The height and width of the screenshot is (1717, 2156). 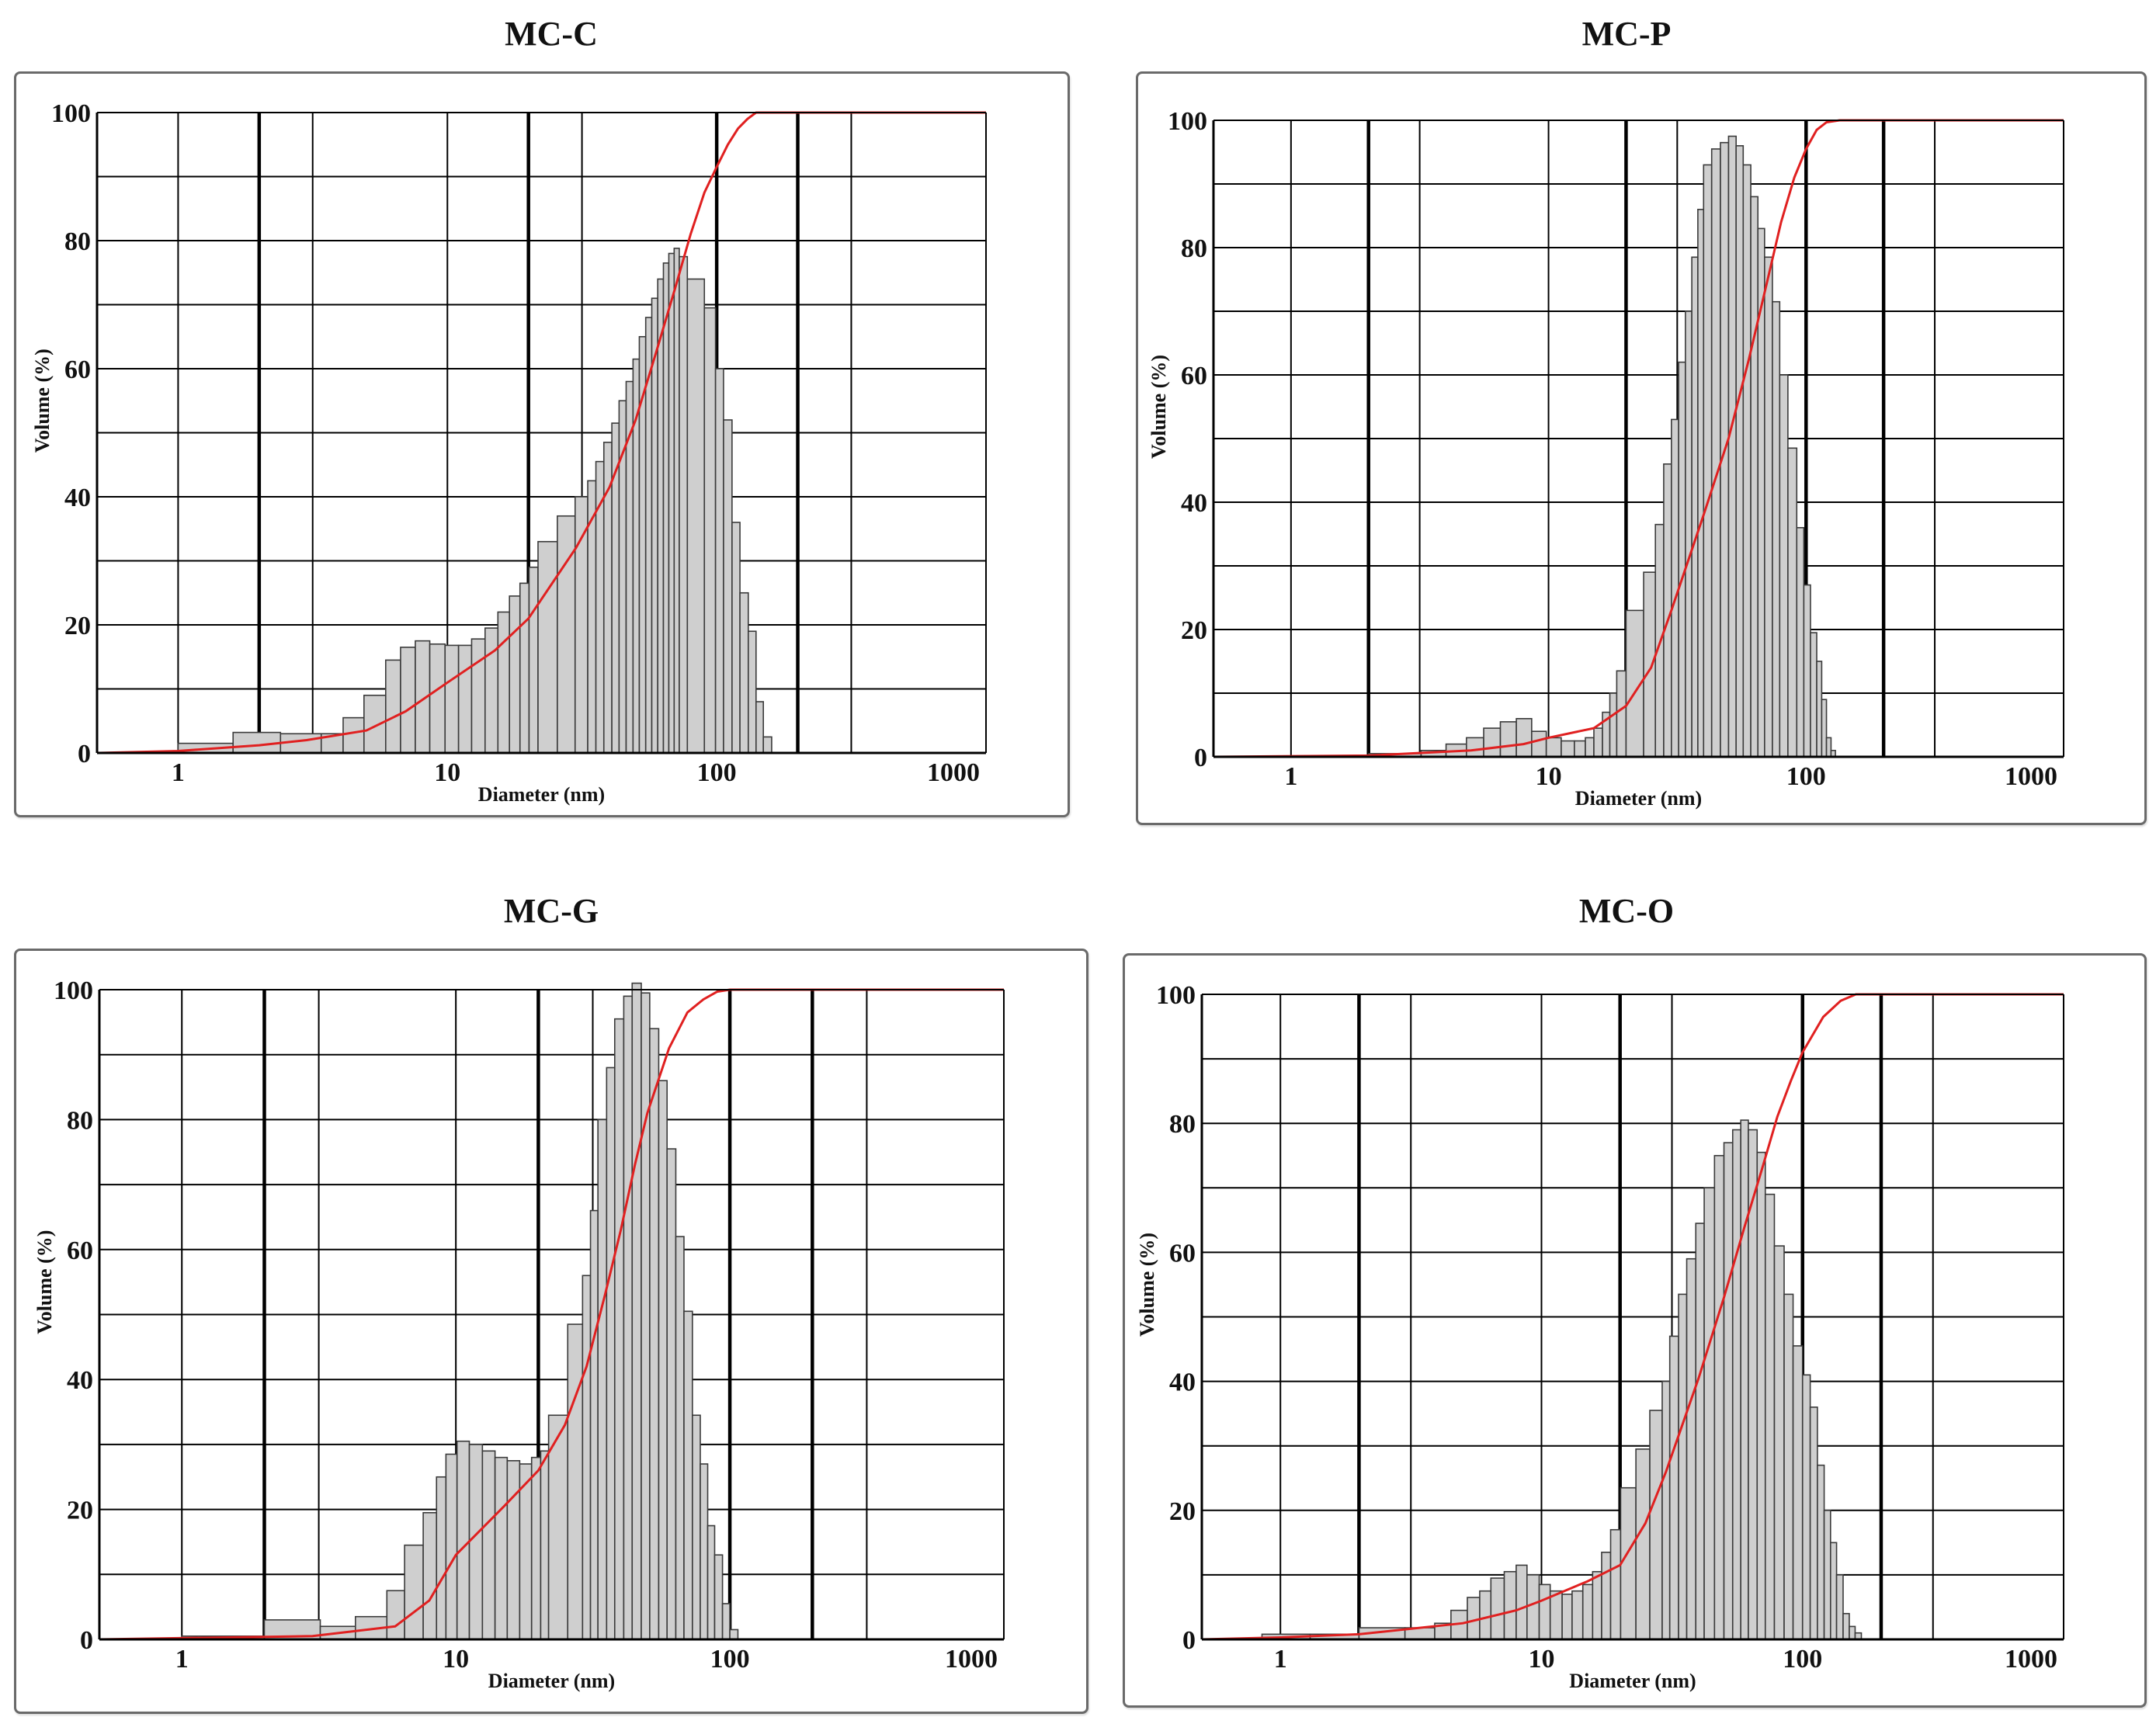 I want to click on cumulative-line, so click(x=1639, y=438).